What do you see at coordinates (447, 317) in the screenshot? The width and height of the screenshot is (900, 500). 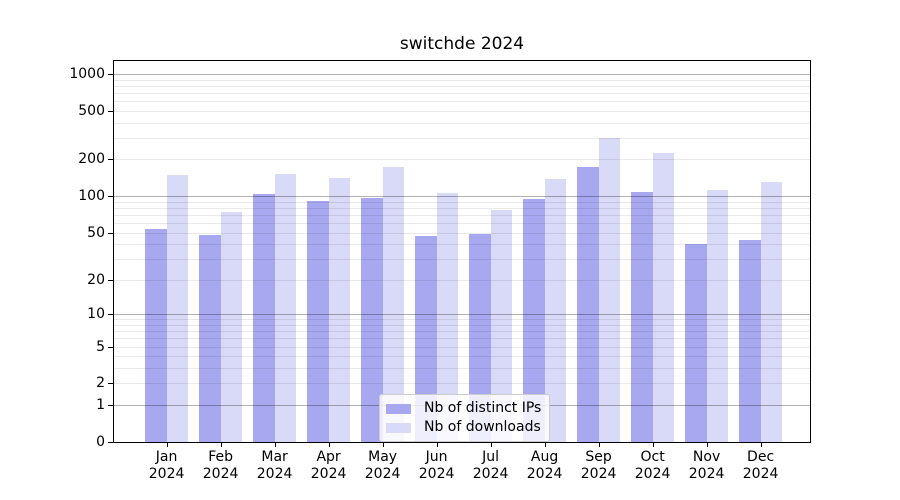 I see `bar-downloads-jun` at bounding box center [447, 317].